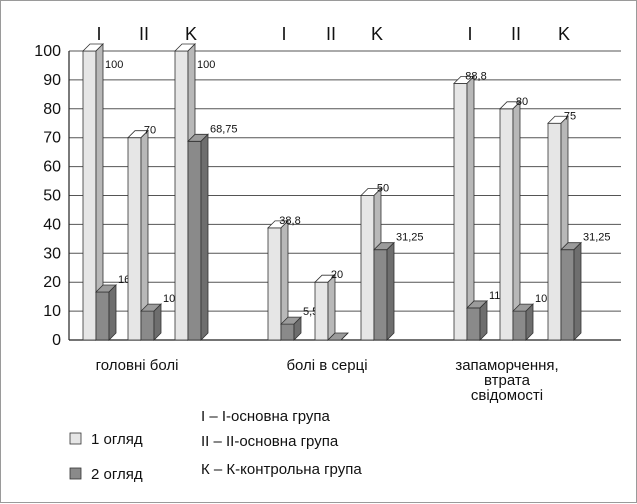 The width and height of the screenshot is (637, 504). Describe the element at coordinates (52, 224) in the screenshot. I see `y-tick-label: 40` at that location.